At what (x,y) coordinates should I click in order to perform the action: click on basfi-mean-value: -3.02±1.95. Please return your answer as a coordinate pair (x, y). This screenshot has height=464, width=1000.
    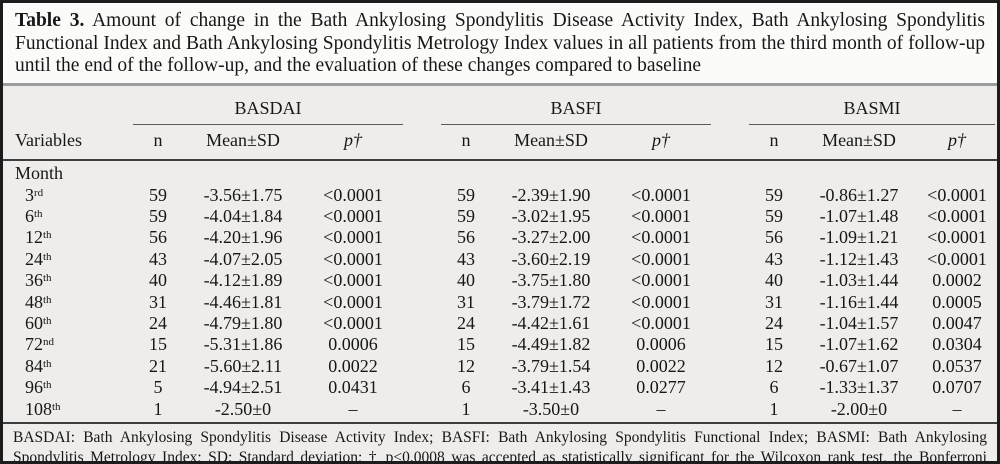
    Looking at the image, I should click on (551, 216).